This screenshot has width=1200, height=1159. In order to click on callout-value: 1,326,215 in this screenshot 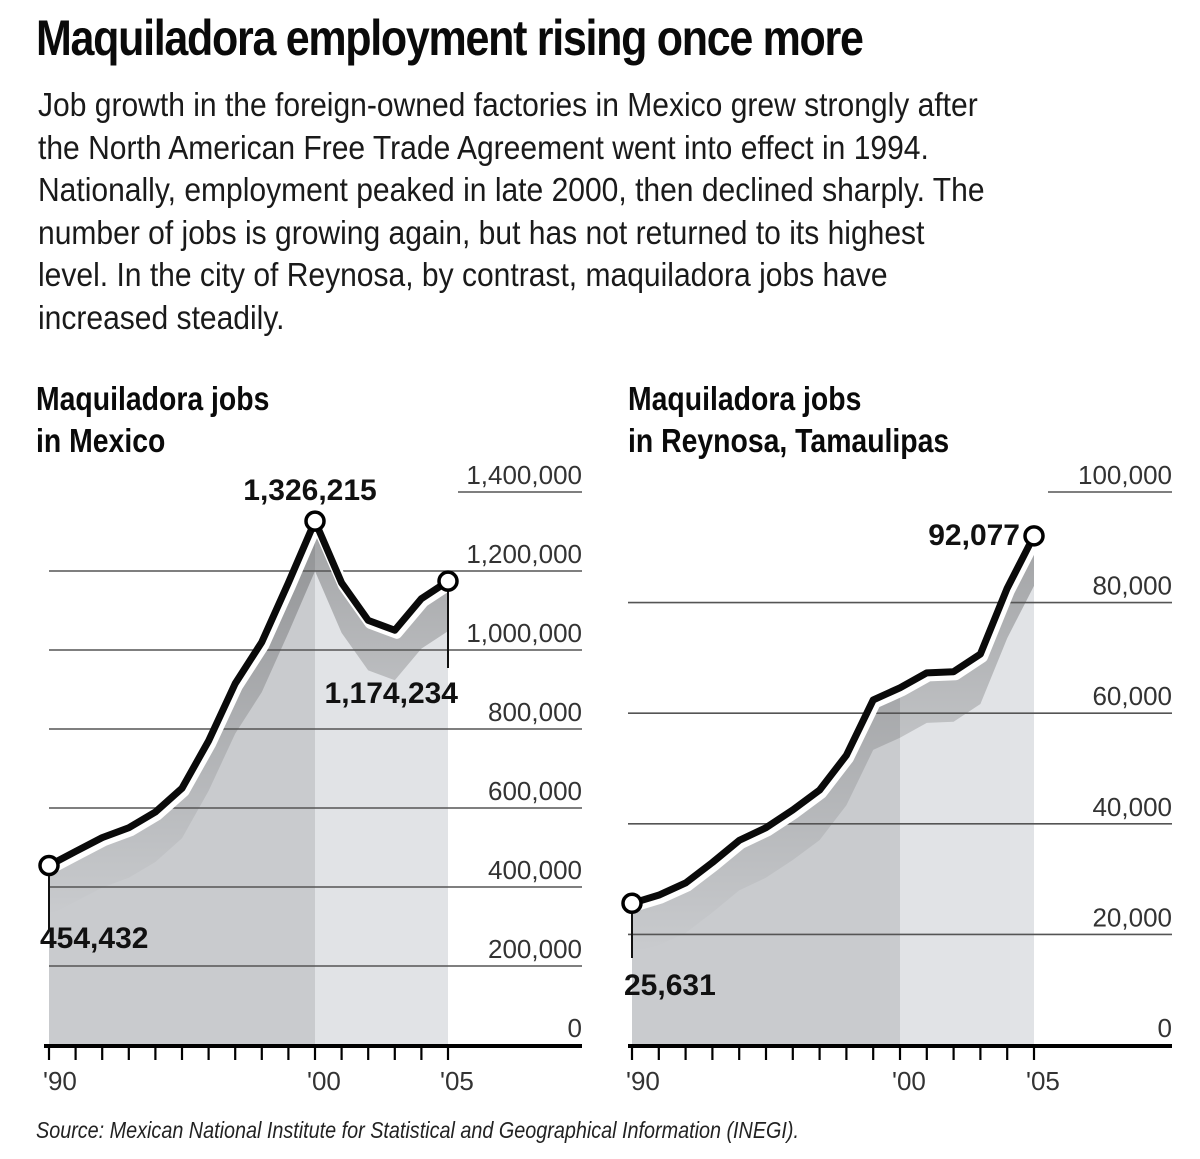, I will do `click(309, 490)`.